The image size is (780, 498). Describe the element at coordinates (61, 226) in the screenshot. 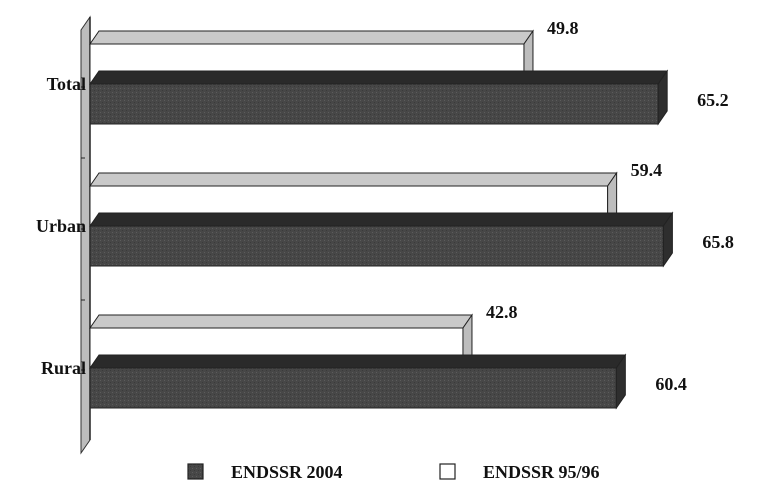

I see `category-label-urban: Urban` at that location.